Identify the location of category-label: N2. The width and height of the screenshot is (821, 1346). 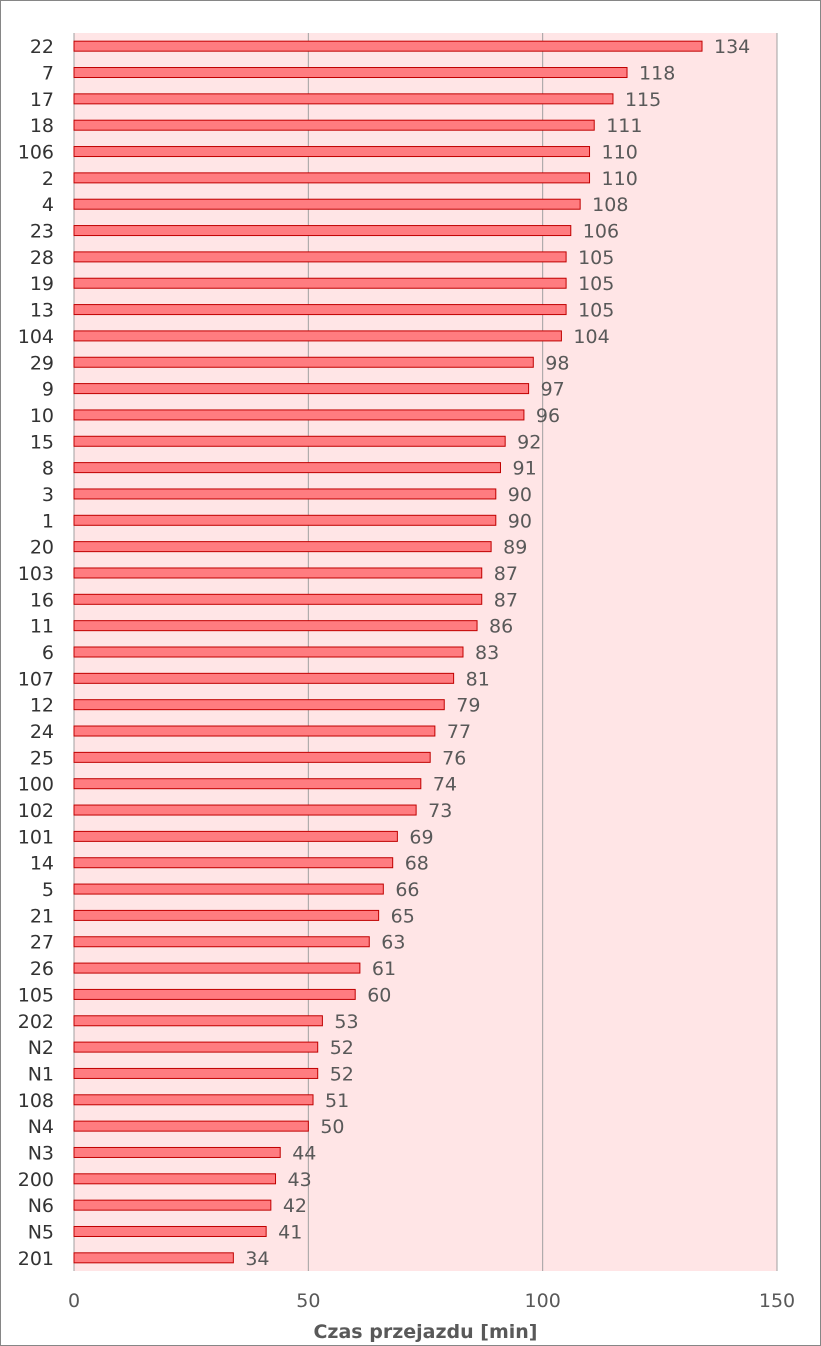
(41, 1048).